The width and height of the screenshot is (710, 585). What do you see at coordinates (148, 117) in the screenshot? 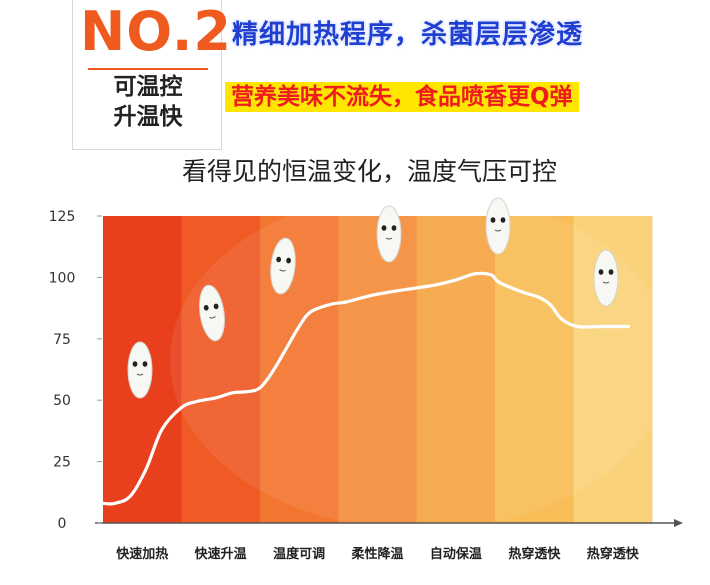
I see `badge-line-2: 升温快` at bounding box center [148, 117].